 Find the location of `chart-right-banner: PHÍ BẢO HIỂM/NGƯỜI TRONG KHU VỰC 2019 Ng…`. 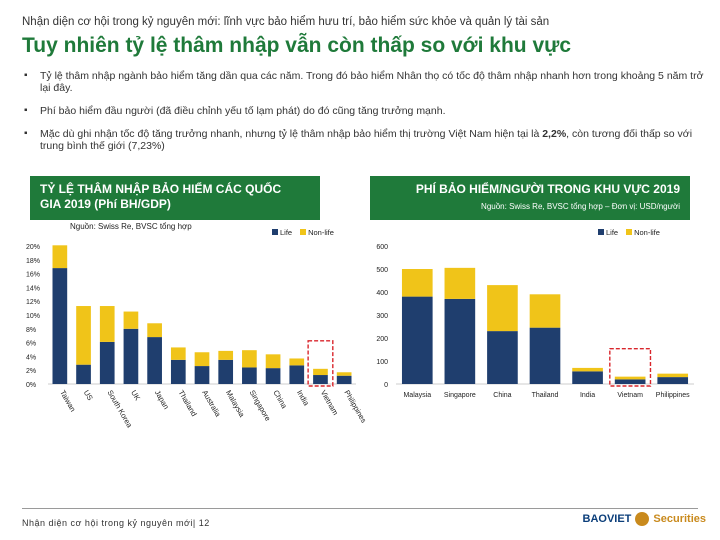

chart-right-banner: PHÍ BẢO HIỂM/NGƯỜI TRONG KHU VỰC 2019 Ng… is located at coordinates (530, 198).